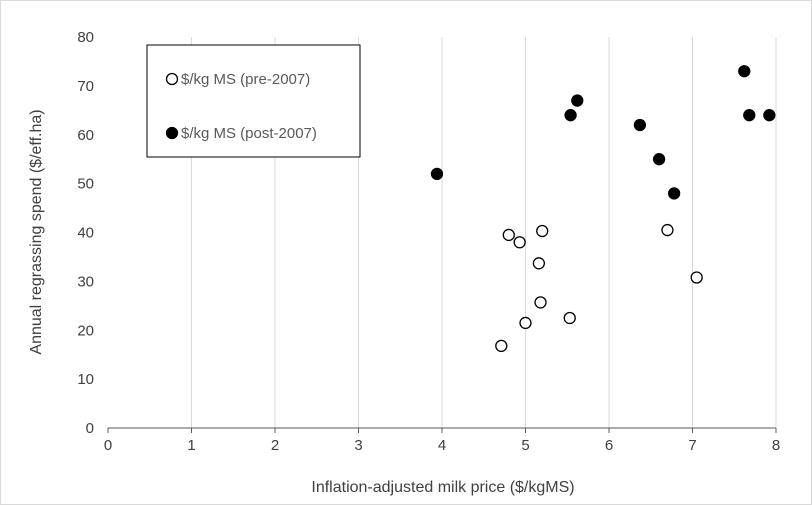 The image size is (812, 505). What do you see at coordinates (191, 445) in the screenshot?
I see `x-tick-label: 1` at bounding box center [191, 445].